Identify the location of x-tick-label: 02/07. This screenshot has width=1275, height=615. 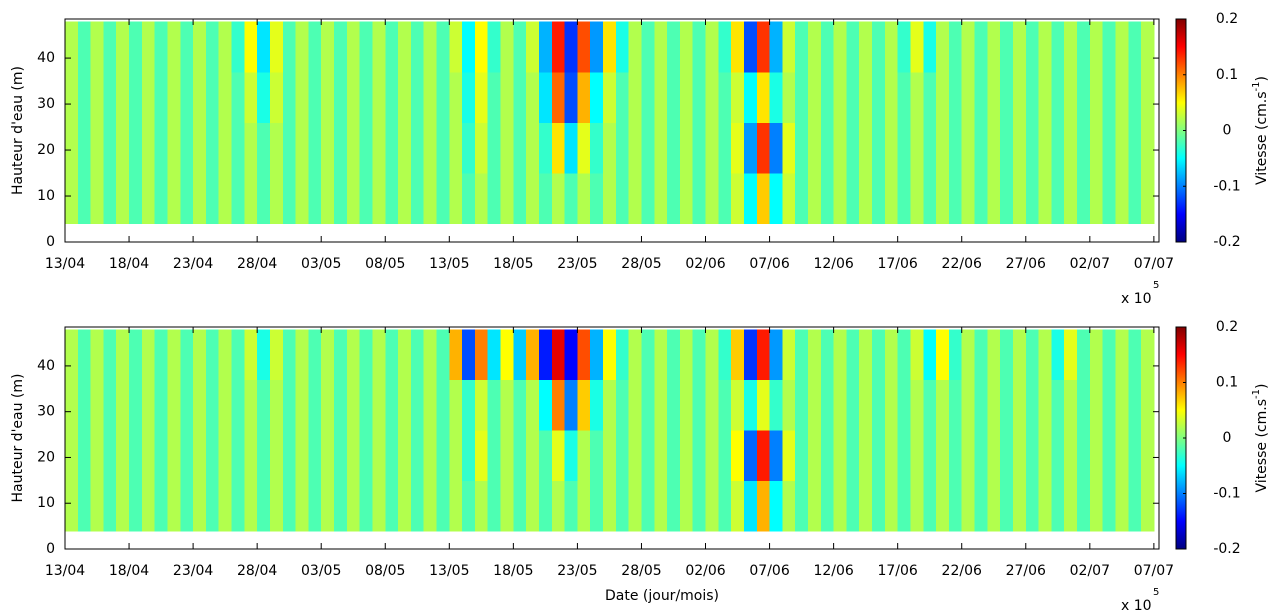
(1090, 571).